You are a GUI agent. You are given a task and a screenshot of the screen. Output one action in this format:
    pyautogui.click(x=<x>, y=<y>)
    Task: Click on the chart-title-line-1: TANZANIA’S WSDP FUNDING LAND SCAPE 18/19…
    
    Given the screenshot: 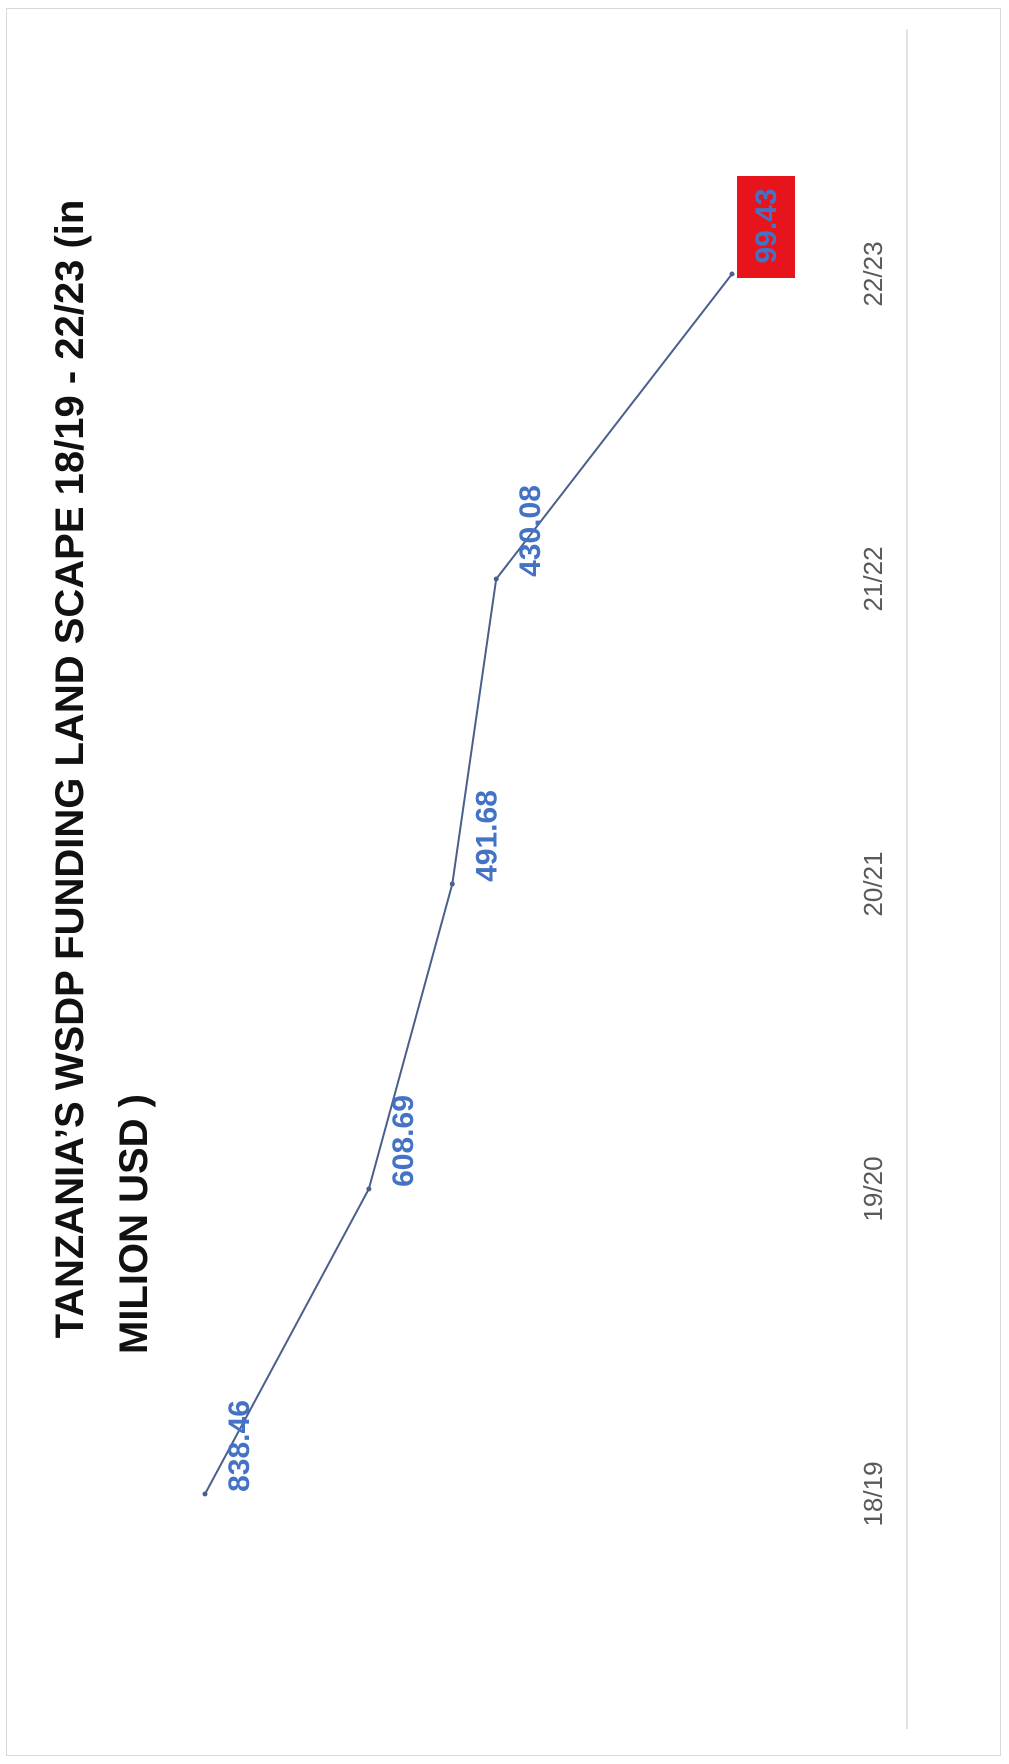 What is the action you would take?
    pyautogui.click(x=70, y=769)
    